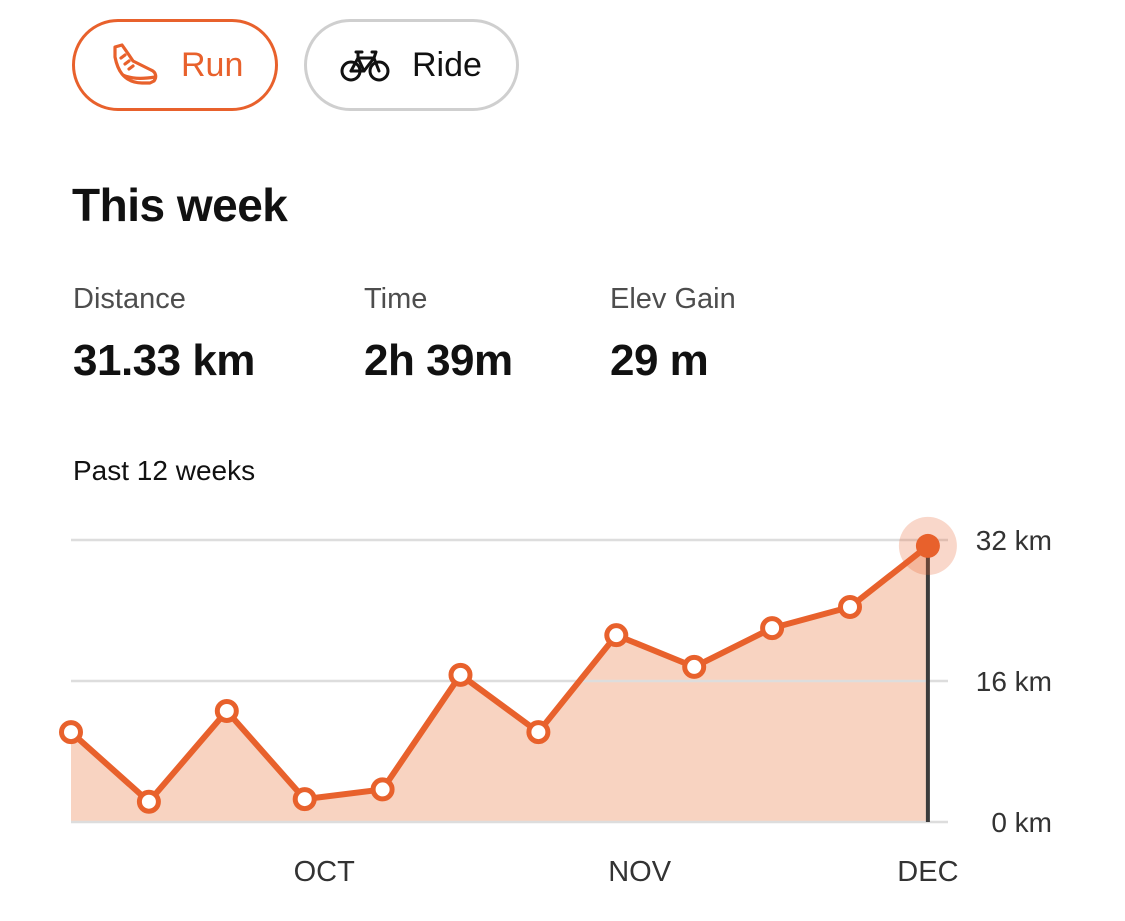 The height and width of the screenshot is (921, 1125). I want to click on time-label: Time, so click(396, 299).